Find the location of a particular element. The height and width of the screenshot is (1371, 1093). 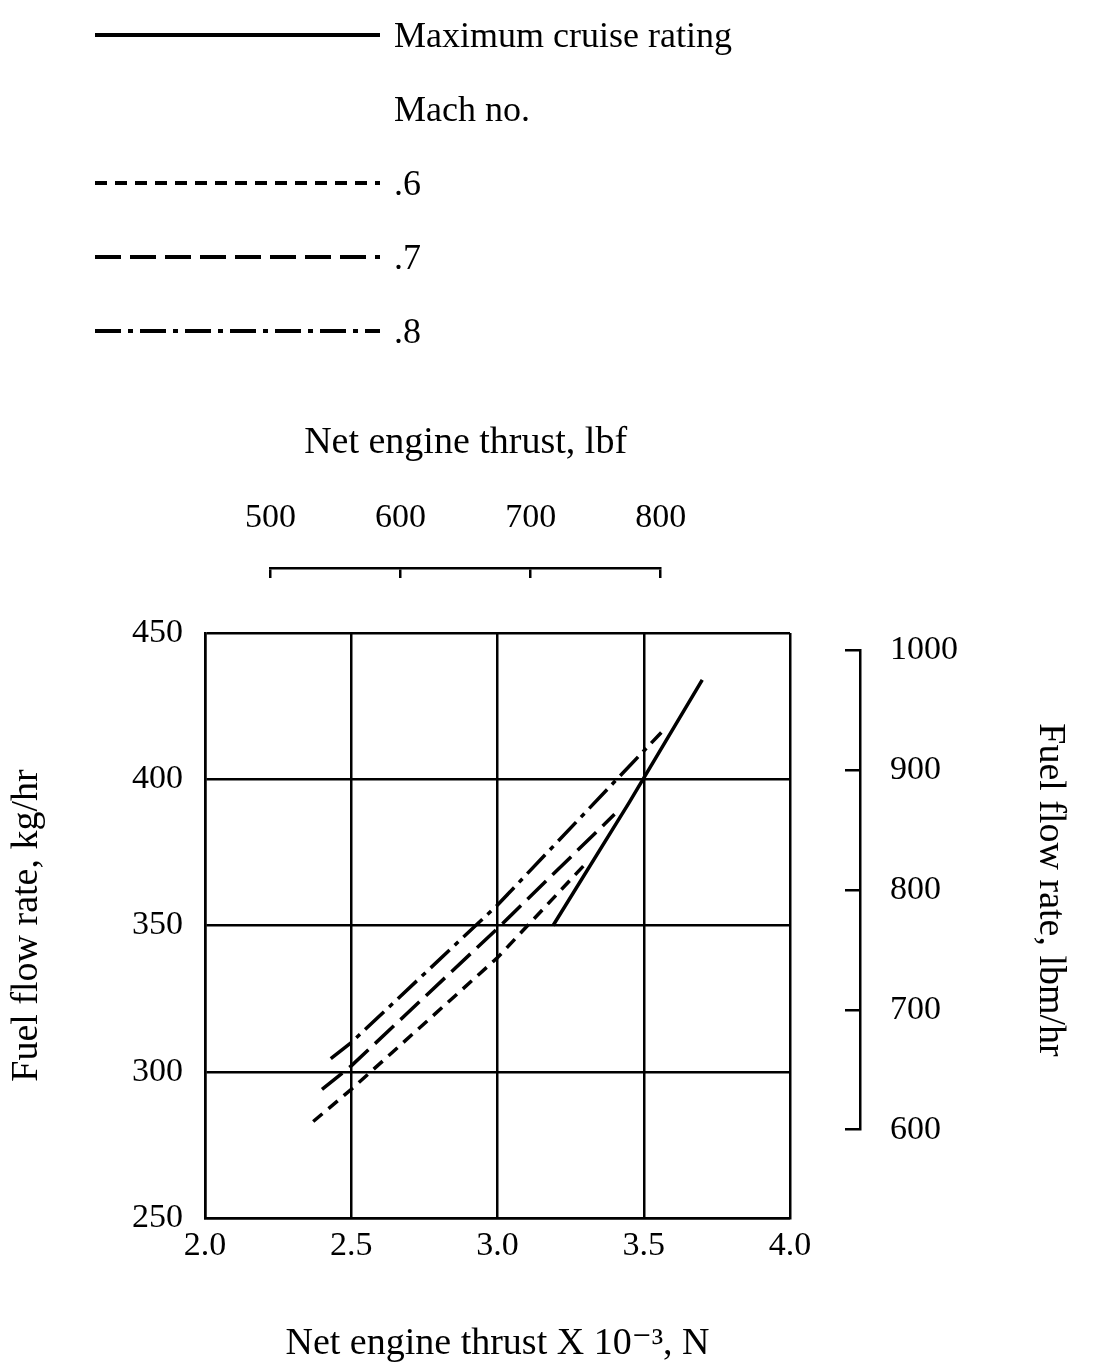

x2-tick-label: 800 is located at coordinates (661, 515).